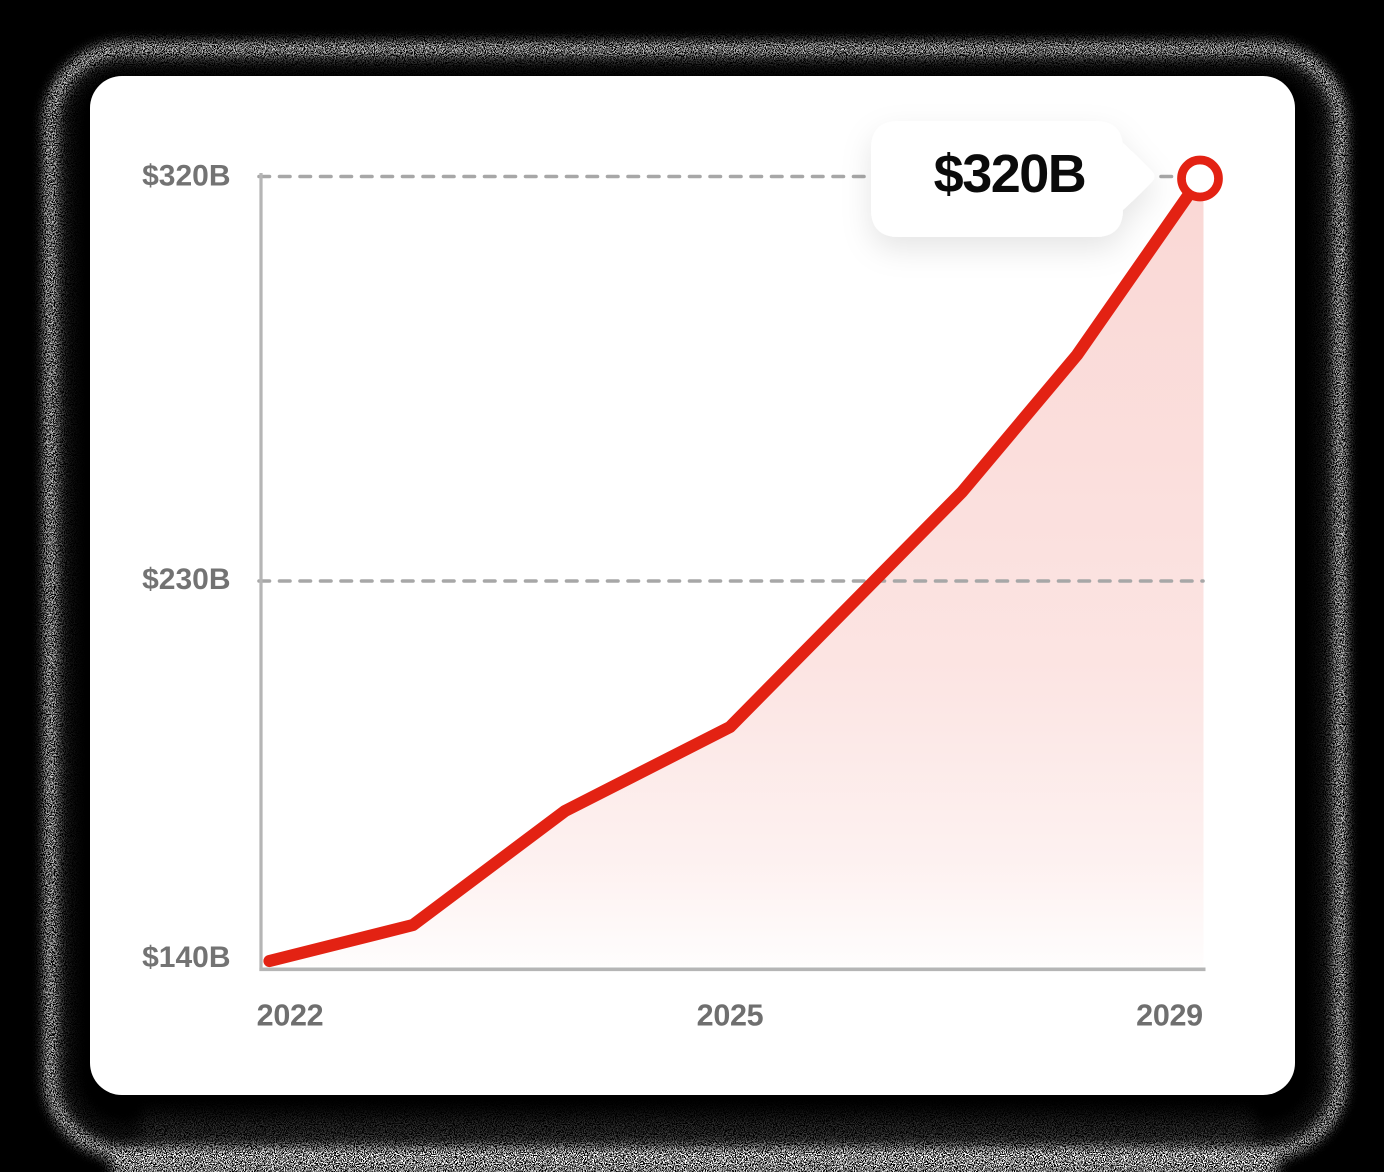  I want to click on svg-text: 2029, so click(1169, 1016).